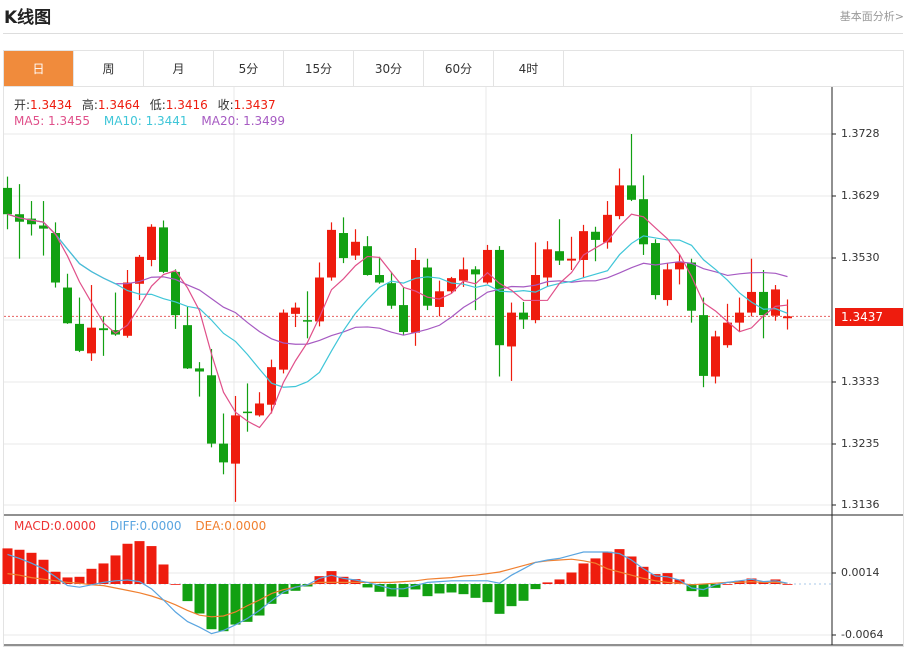  What do you see at coordinates (860, 572) in the screenshot?
I see `macd-tick: 0.0014` at bounding box center [860, 572].